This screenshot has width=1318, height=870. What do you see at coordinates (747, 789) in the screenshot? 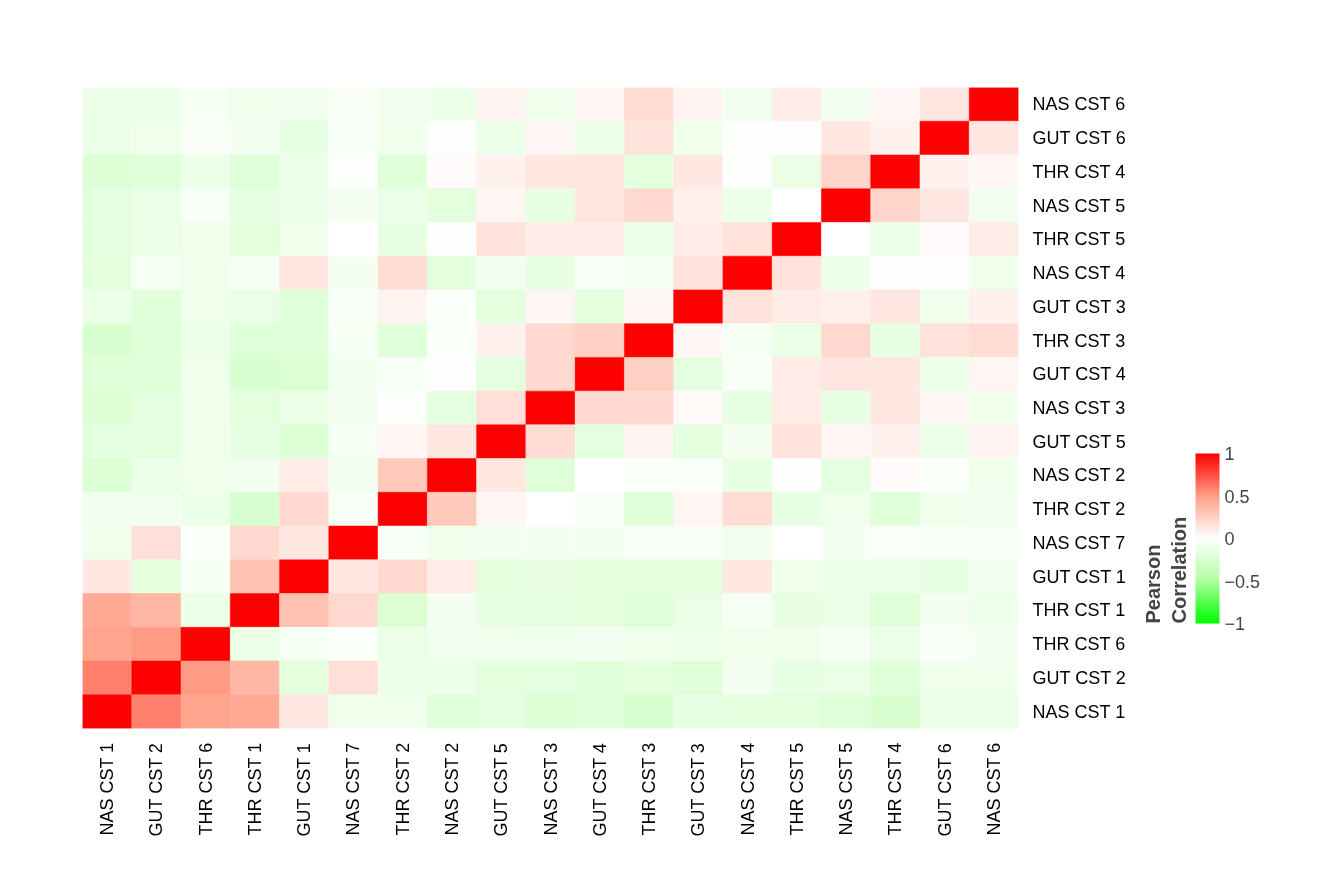
I see `x-tick-label: NAS CST 4` at bounding box center [747, 789].